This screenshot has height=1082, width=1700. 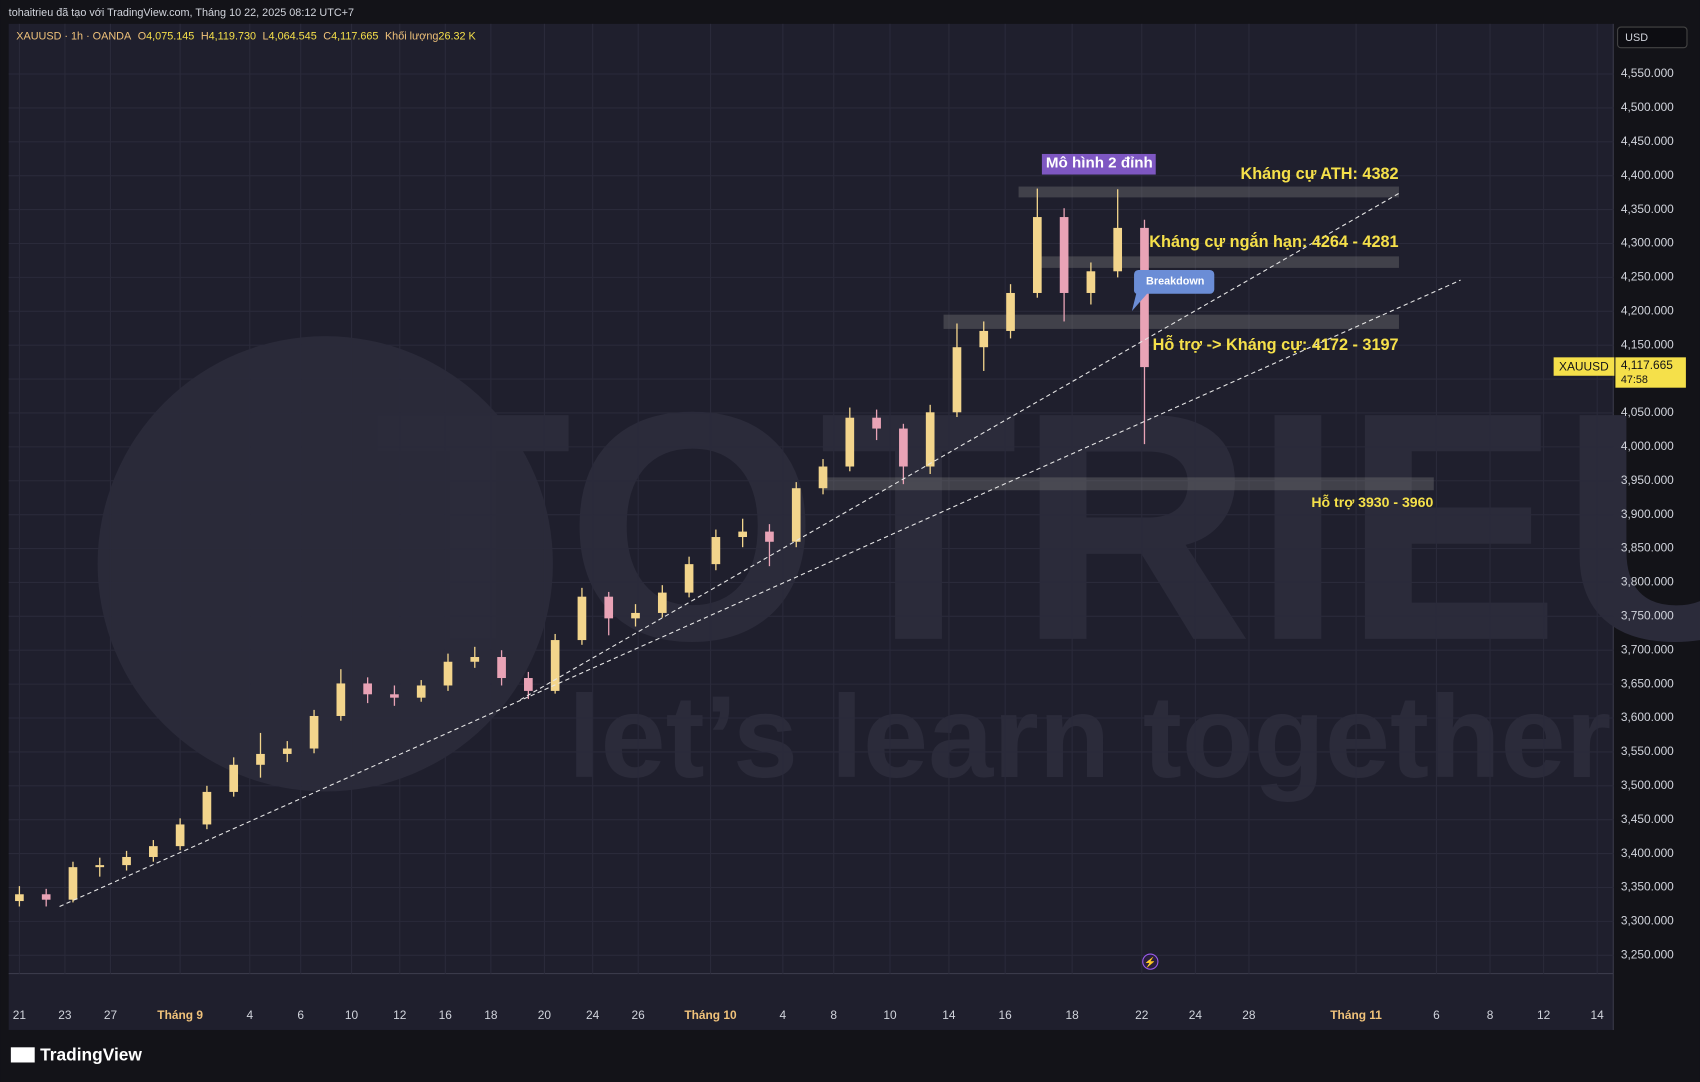 I want to click on y-tick-label: 3,800.000, so click(x=1647, y=582).